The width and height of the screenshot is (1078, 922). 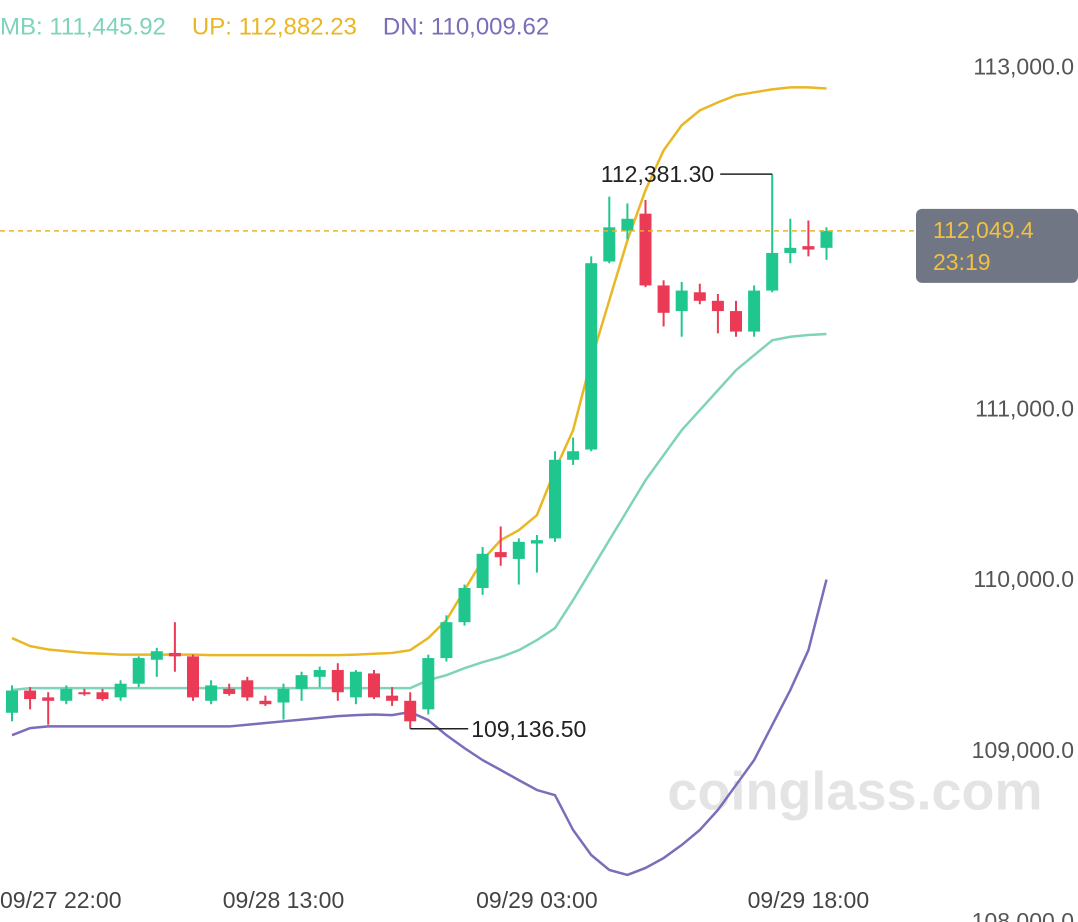 I want to click on low-label: 109,136.50, so click(x=528, y=729).